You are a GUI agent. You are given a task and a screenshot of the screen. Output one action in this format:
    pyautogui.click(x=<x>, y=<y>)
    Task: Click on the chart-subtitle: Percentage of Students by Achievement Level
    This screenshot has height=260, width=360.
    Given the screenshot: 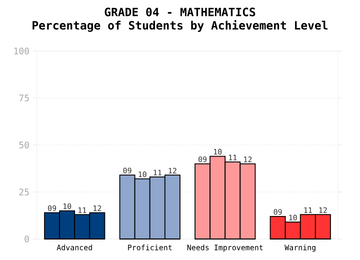 What is the action you would take?
    pyautogui.click(x=180, y=26)
    